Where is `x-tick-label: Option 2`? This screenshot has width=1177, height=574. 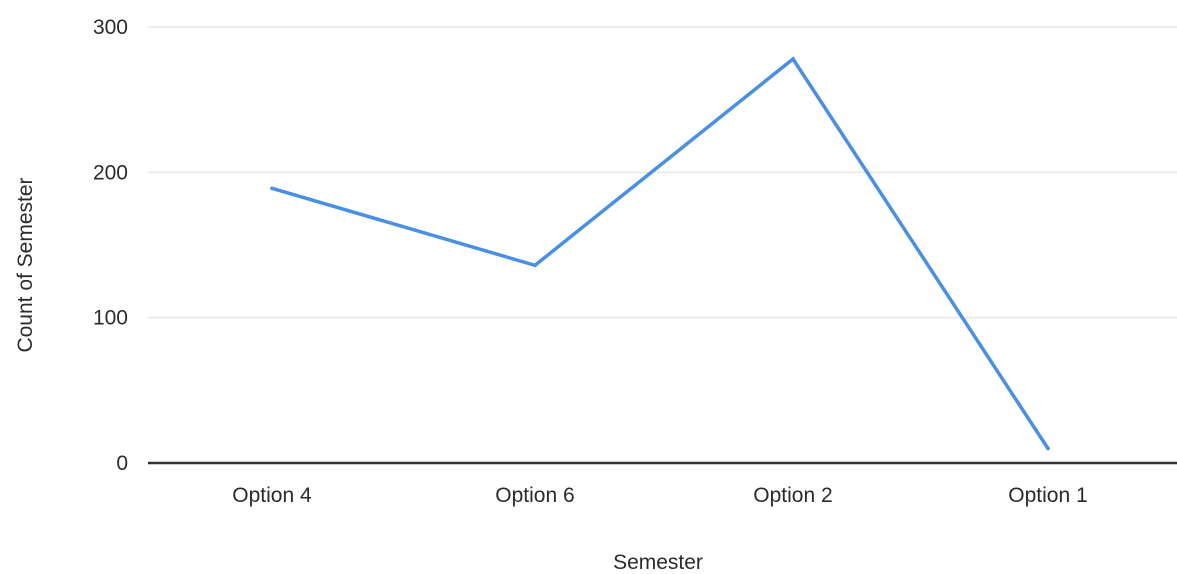 x-tick-label: Option 2 is located at coordinates (792, 495).